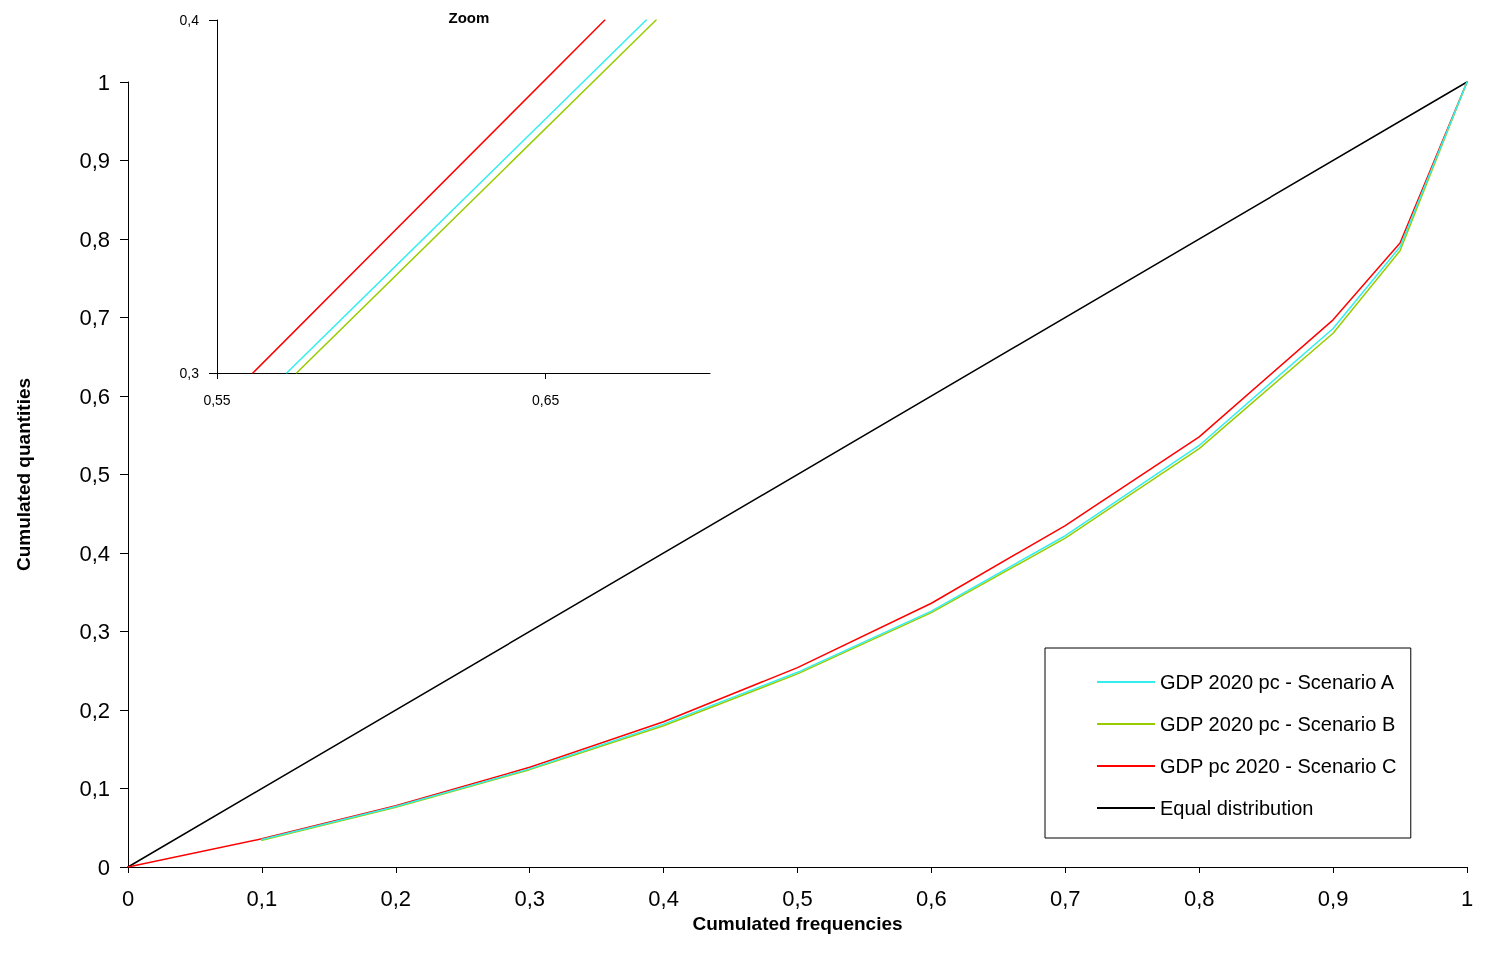  Describe the element at coordinates (262, 898) in the screenshot. I see `x-tick-label: 0,1` at that location.